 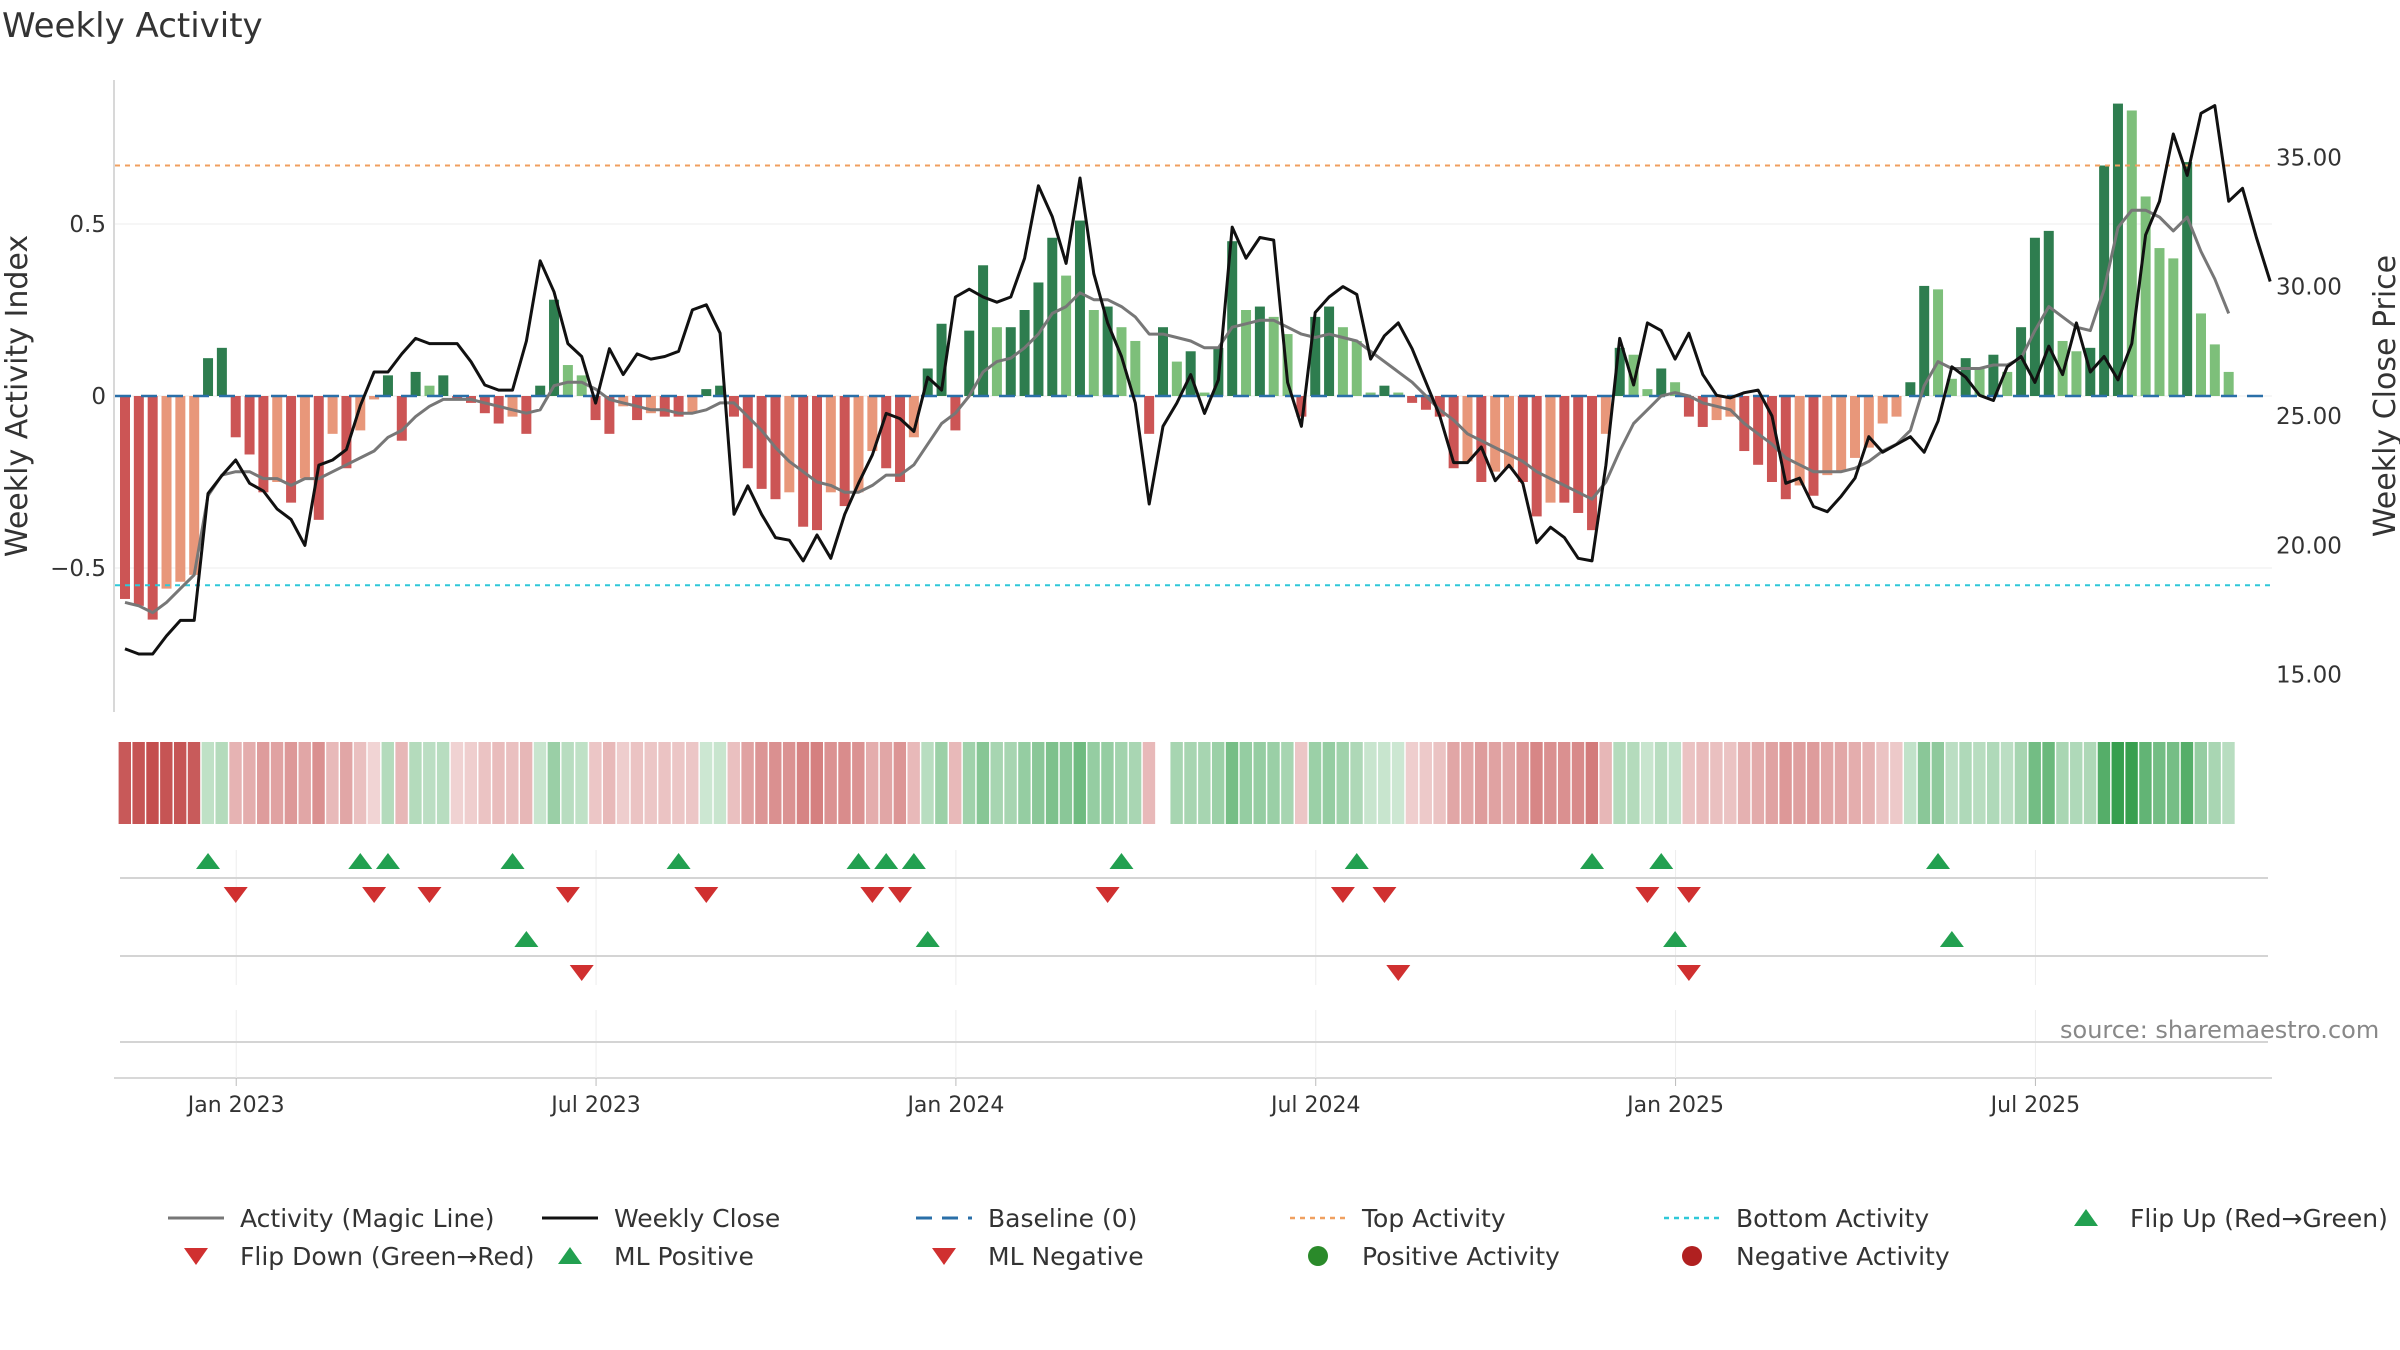 What do you see at coordinates (1318, 1218) in the screenshot?
I see `legend-top-activity-swatch` at bounding box center [1318, 1218].